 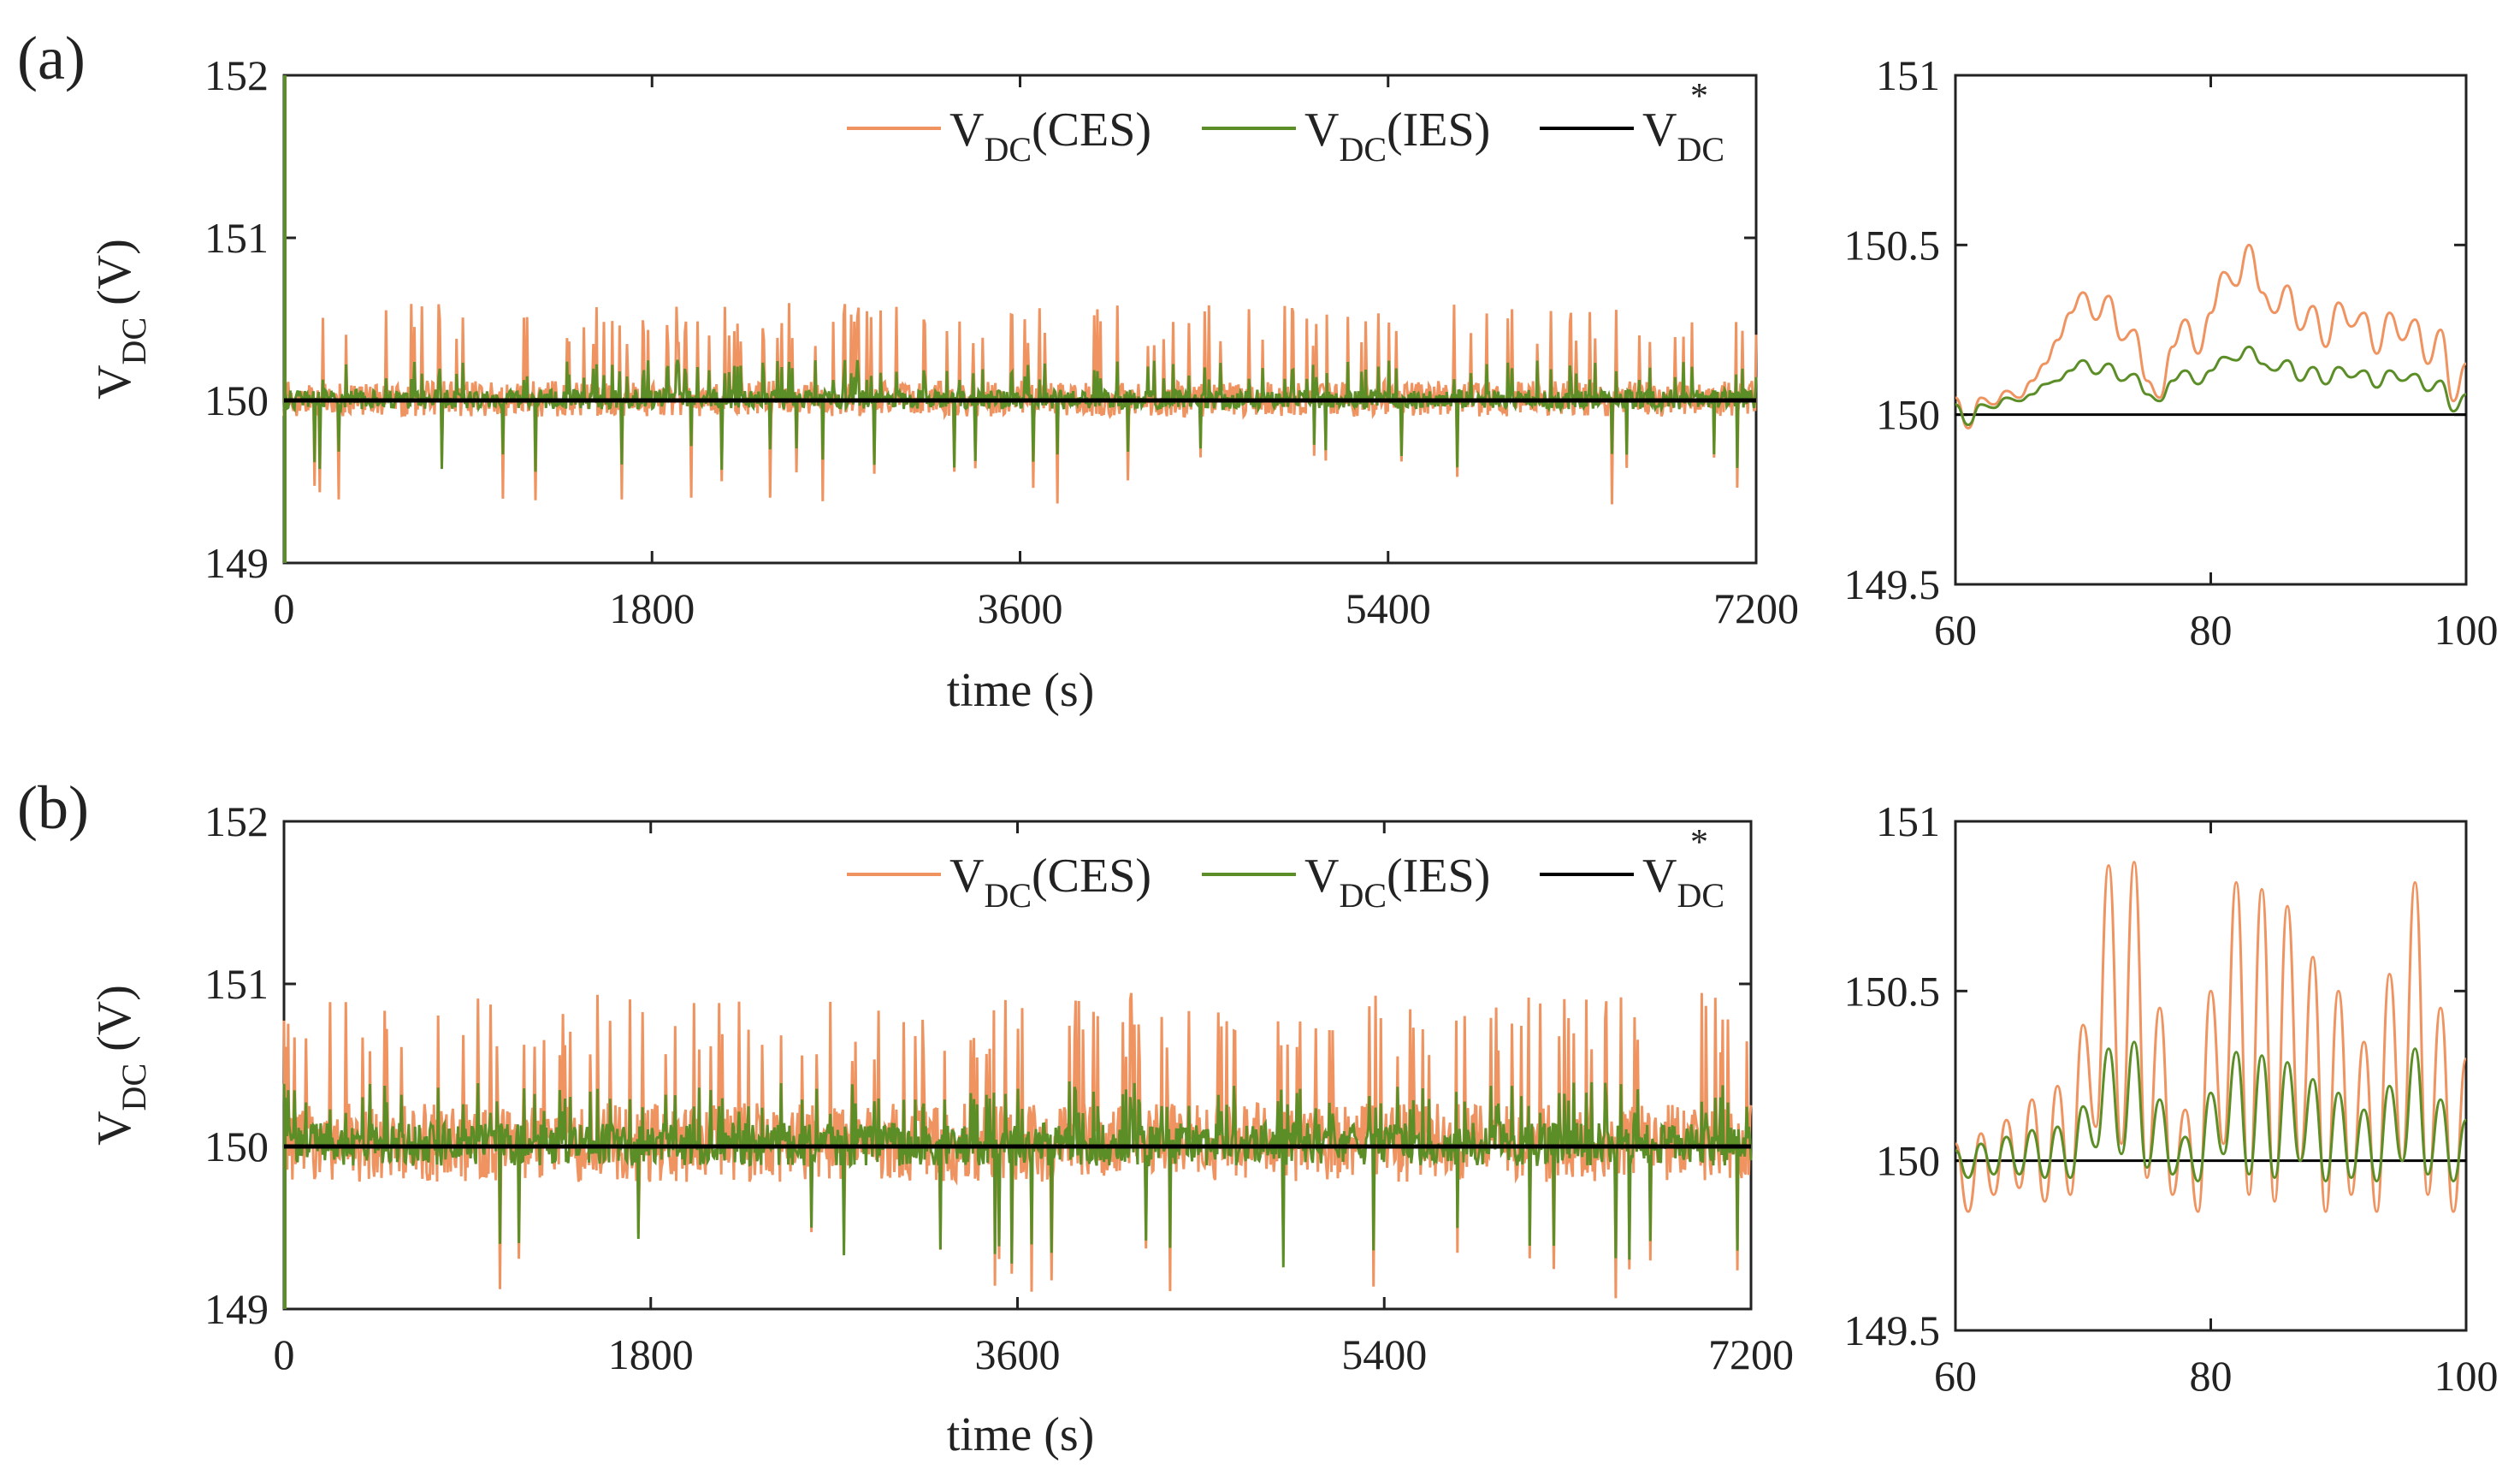 What do you see at coordinates (284, 1354) in the screenshot?
I see `main-b-xtick-label: 0` at bounding box center [284, 1354].